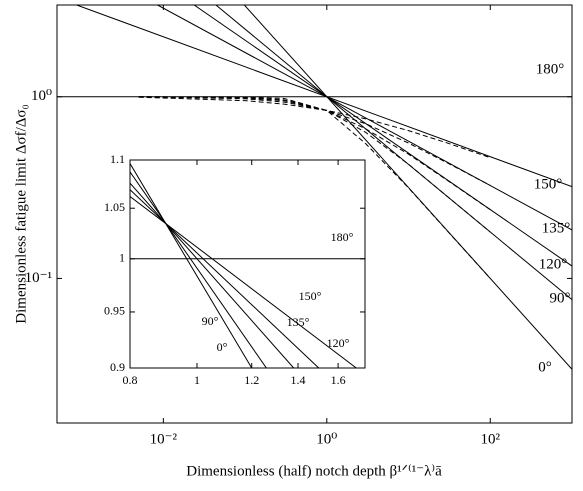 The width and height of the screenshot is (583, 491). I want to click on y-tick-label: 0.95, so click(114, 311).